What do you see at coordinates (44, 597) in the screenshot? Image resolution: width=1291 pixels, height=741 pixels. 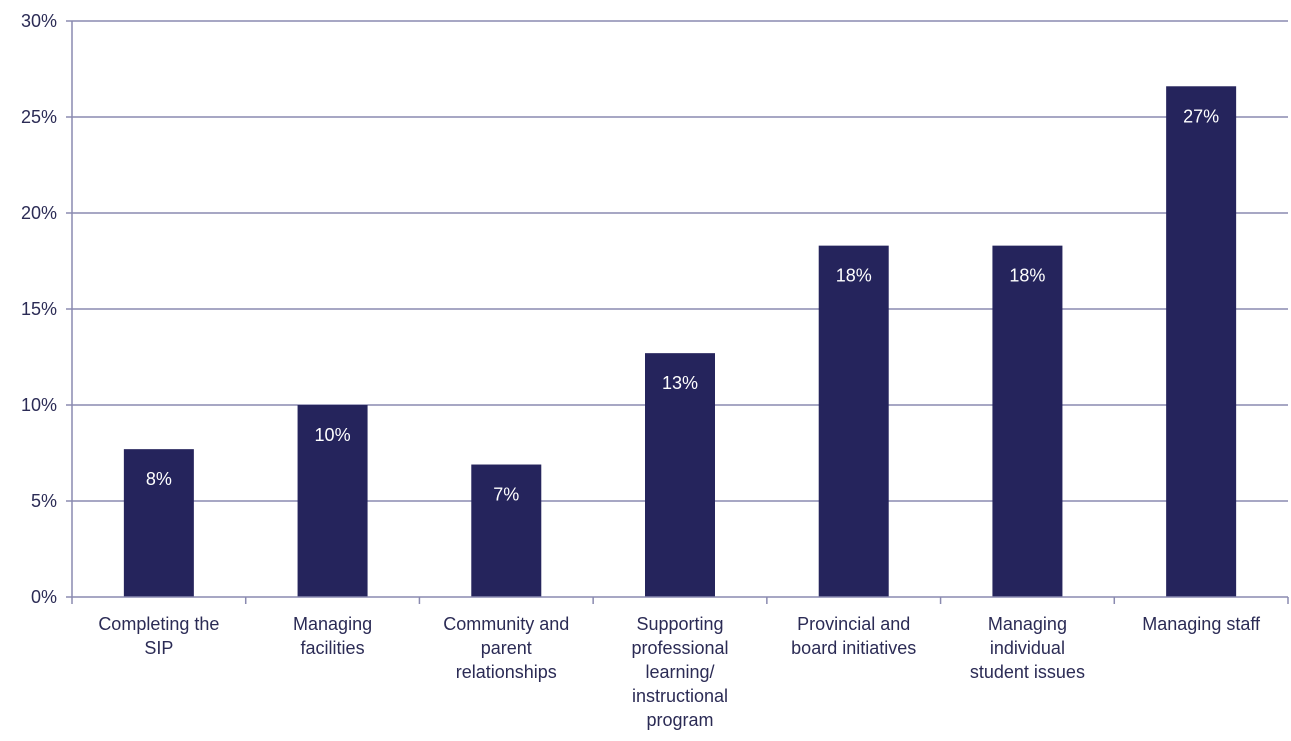 I see `y-tick-label: 0%` at bounding box center [44, 597].